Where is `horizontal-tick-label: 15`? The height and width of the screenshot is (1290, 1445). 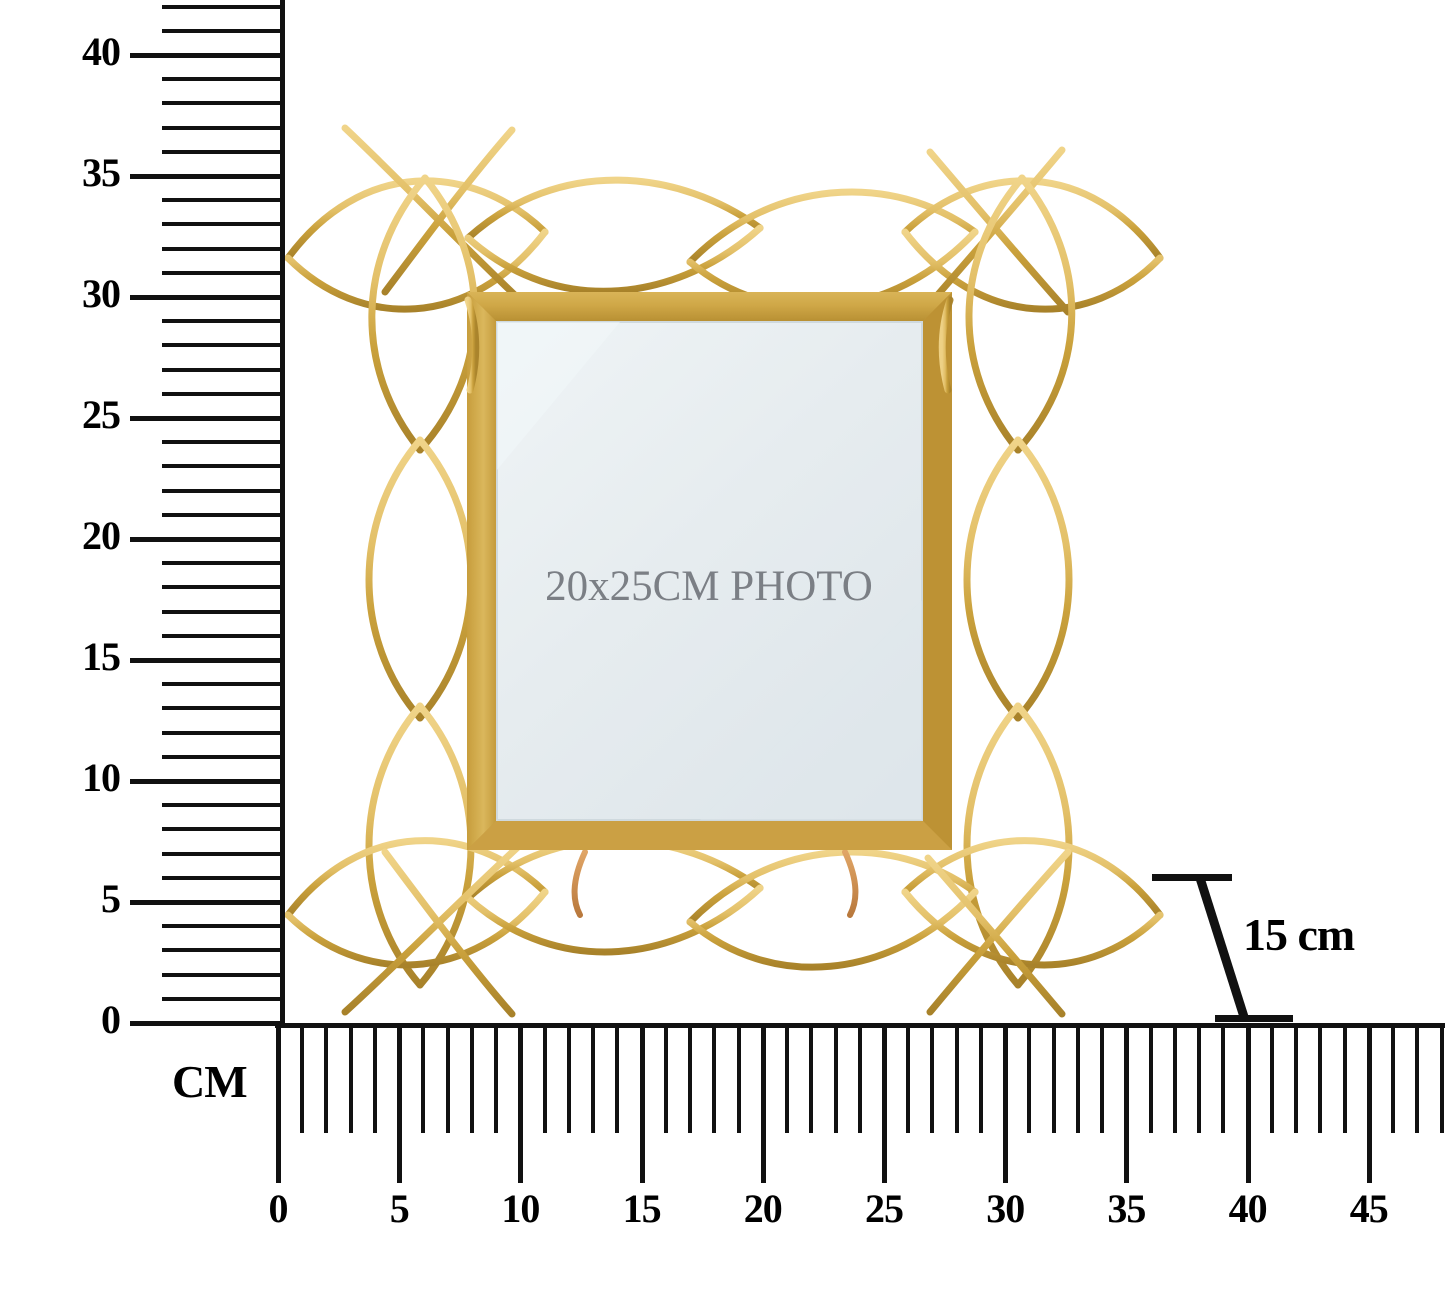 horizontal-tick-label: 15 is located at coordinates (642, 1208).